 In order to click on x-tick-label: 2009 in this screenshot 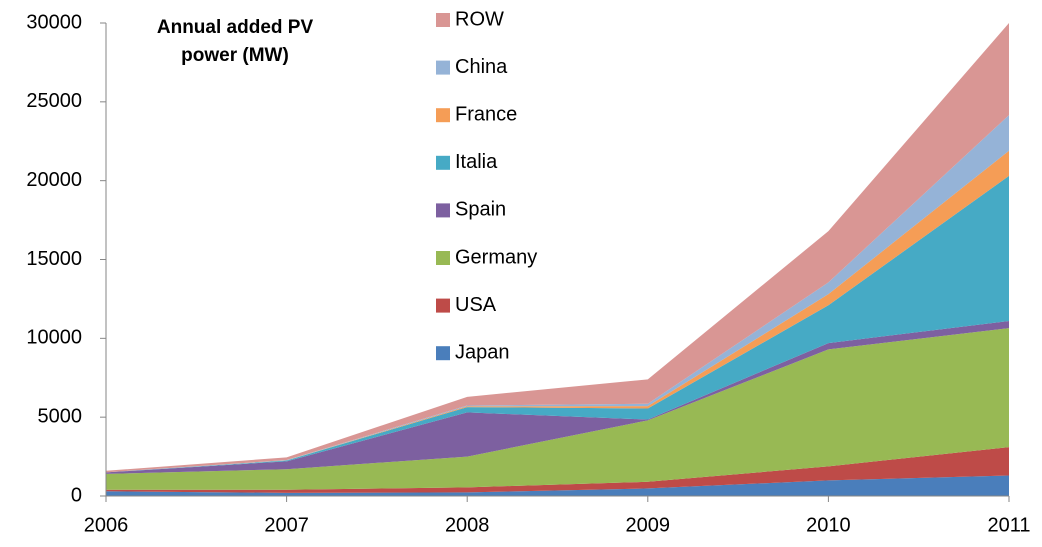, I will do `click(648, 525)`.